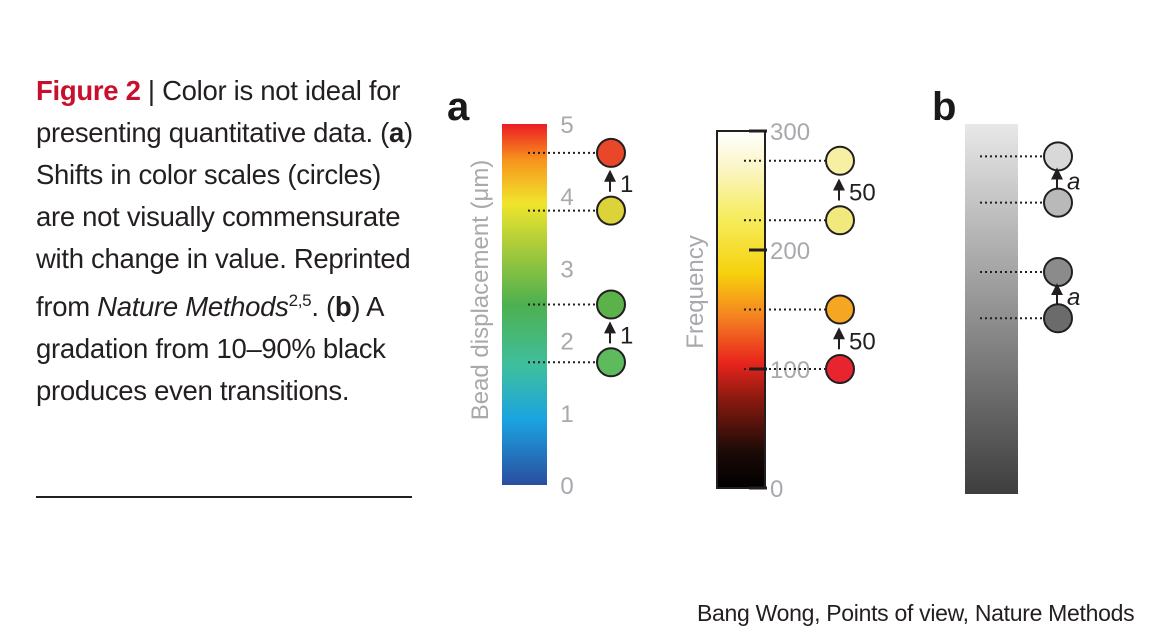 This screenshot has height=644, width=1159. What do you see at coordinates (323, 307) in the screenshot?
I see `caption-text-3: . (` at bounding box center [323, 307].